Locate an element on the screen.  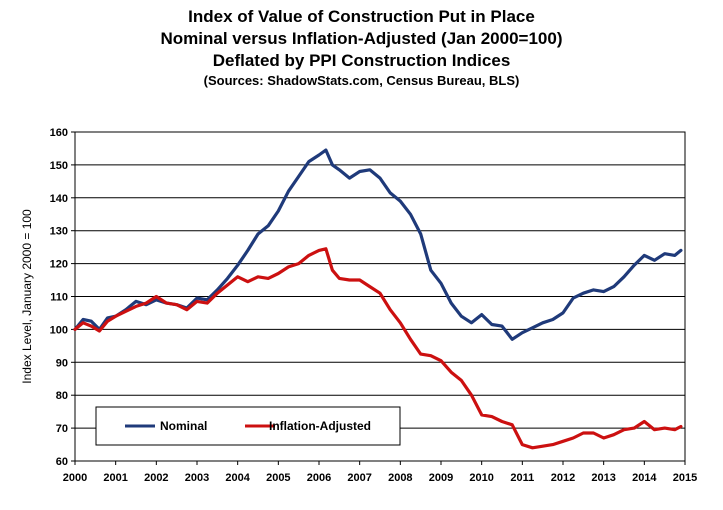
x-tick-label: 2011 is located at coordinates (522, 478).